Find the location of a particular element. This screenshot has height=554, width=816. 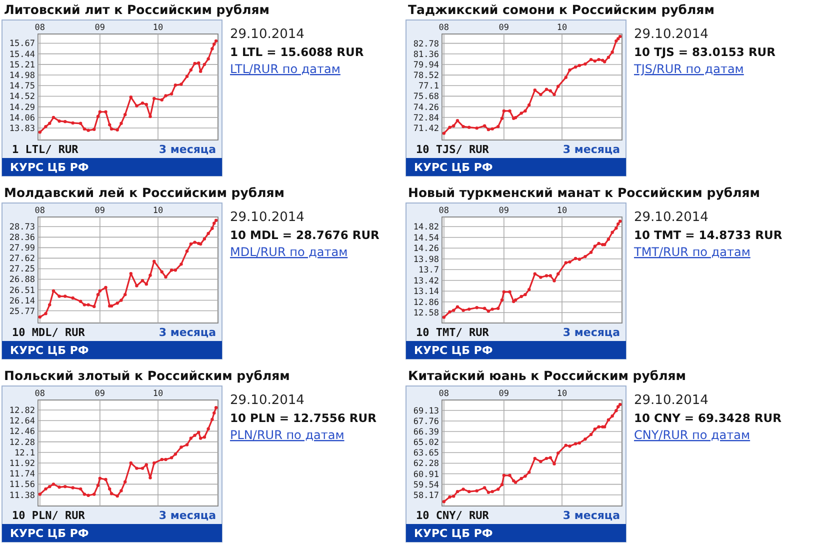

y-tick-label: 66.39 is located at coordinates (426, 433).